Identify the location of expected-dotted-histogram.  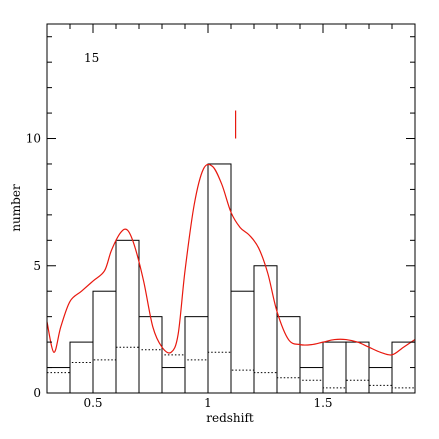
(231, 367).